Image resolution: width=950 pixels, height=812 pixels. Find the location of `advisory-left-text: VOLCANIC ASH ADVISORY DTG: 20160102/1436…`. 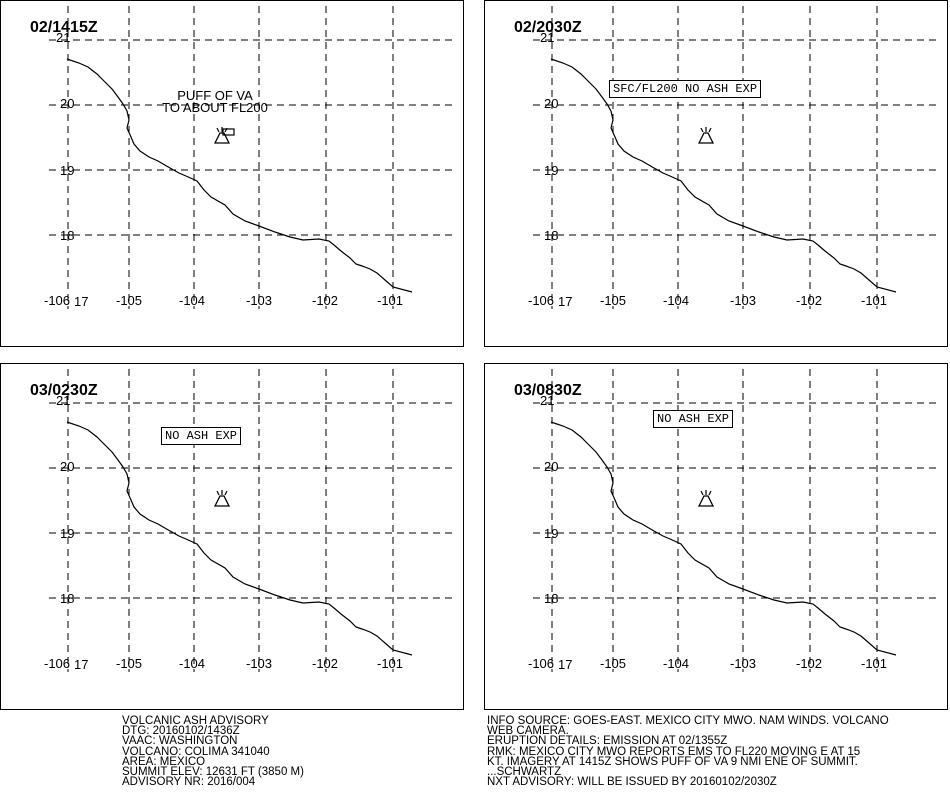

advisory-left-text: VOLCANIC ASH ADVISORY DTG: 20160102/1436… is located at coordinates (213, 752).